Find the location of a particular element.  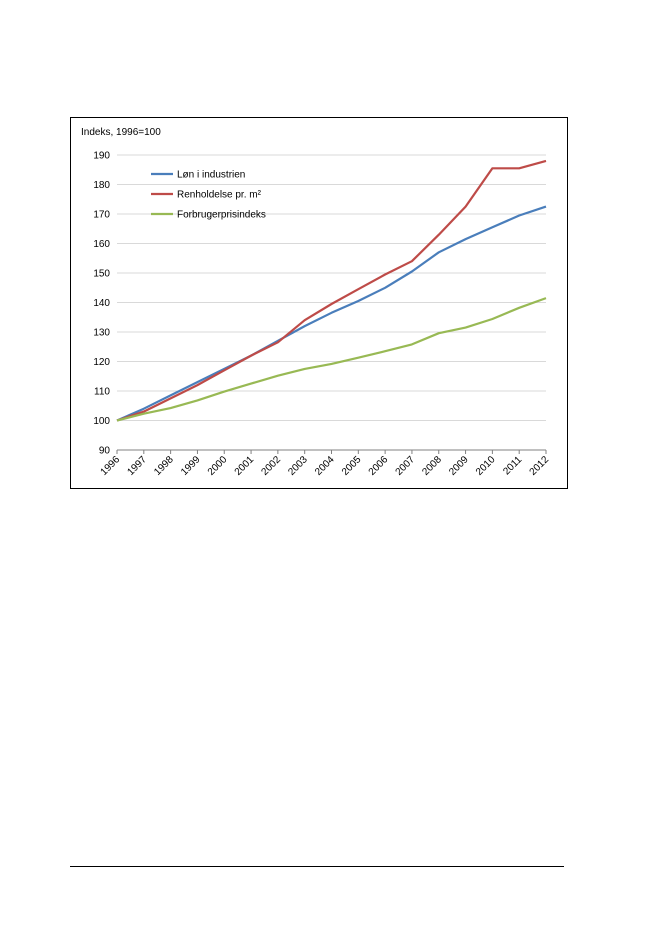

footer-rule is located at coordinates (317, 866).